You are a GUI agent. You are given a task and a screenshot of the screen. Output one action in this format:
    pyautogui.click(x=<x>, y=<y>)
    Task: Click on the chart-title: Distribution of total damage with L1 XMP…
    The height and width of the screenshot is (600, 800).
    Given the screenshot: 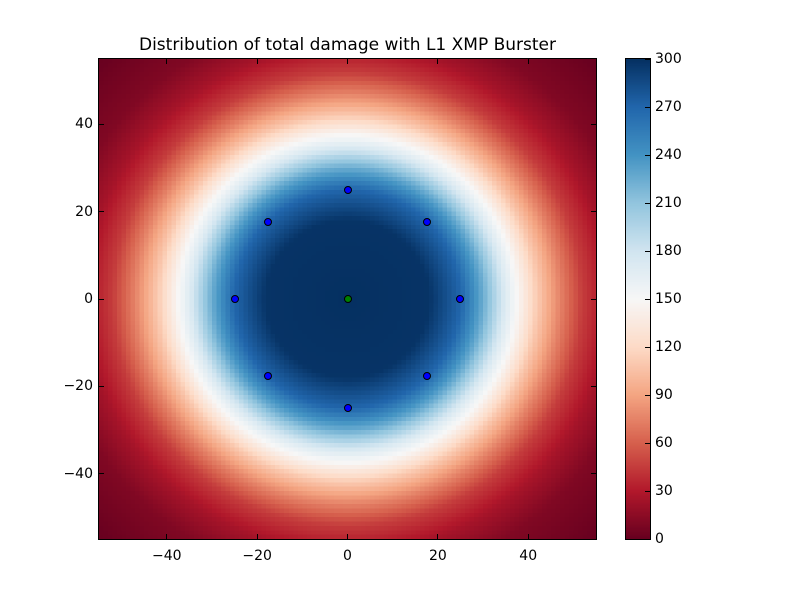 What is the action you would take?
    pyautogui.click(x=347, y=45)
    